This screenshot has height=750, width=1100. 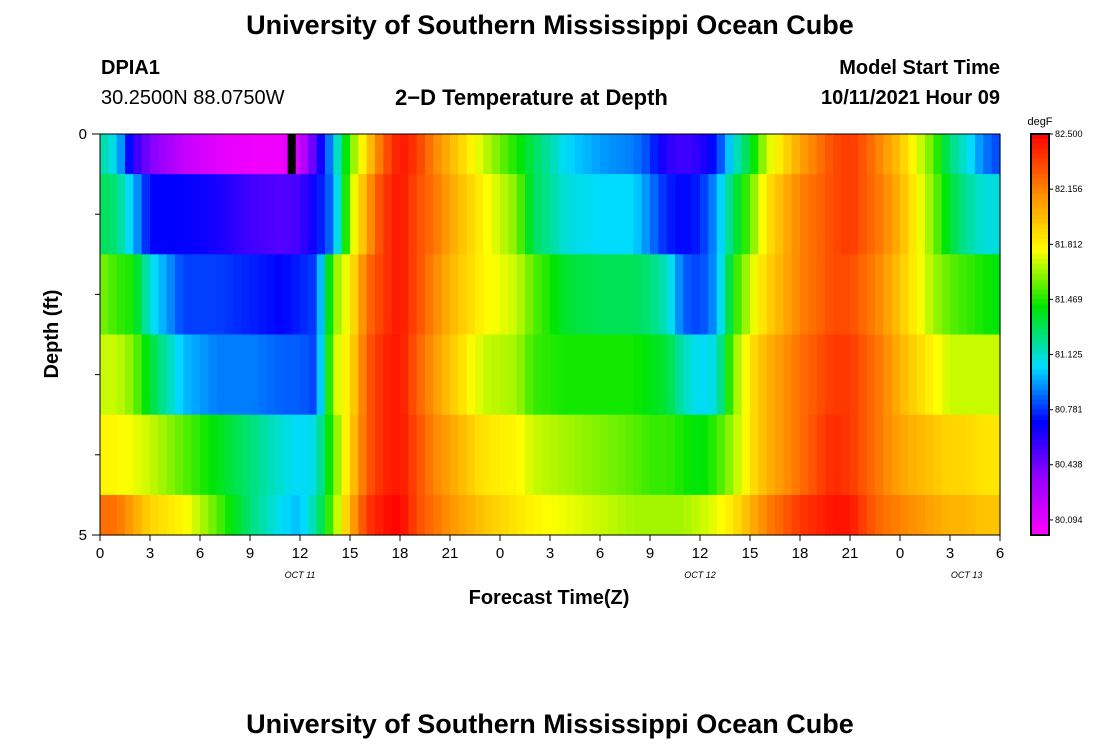 What do you see at coordinates (150, 553) in the screenshot?
I see `x-tick-label: 3` at bounding box center [150, 553].